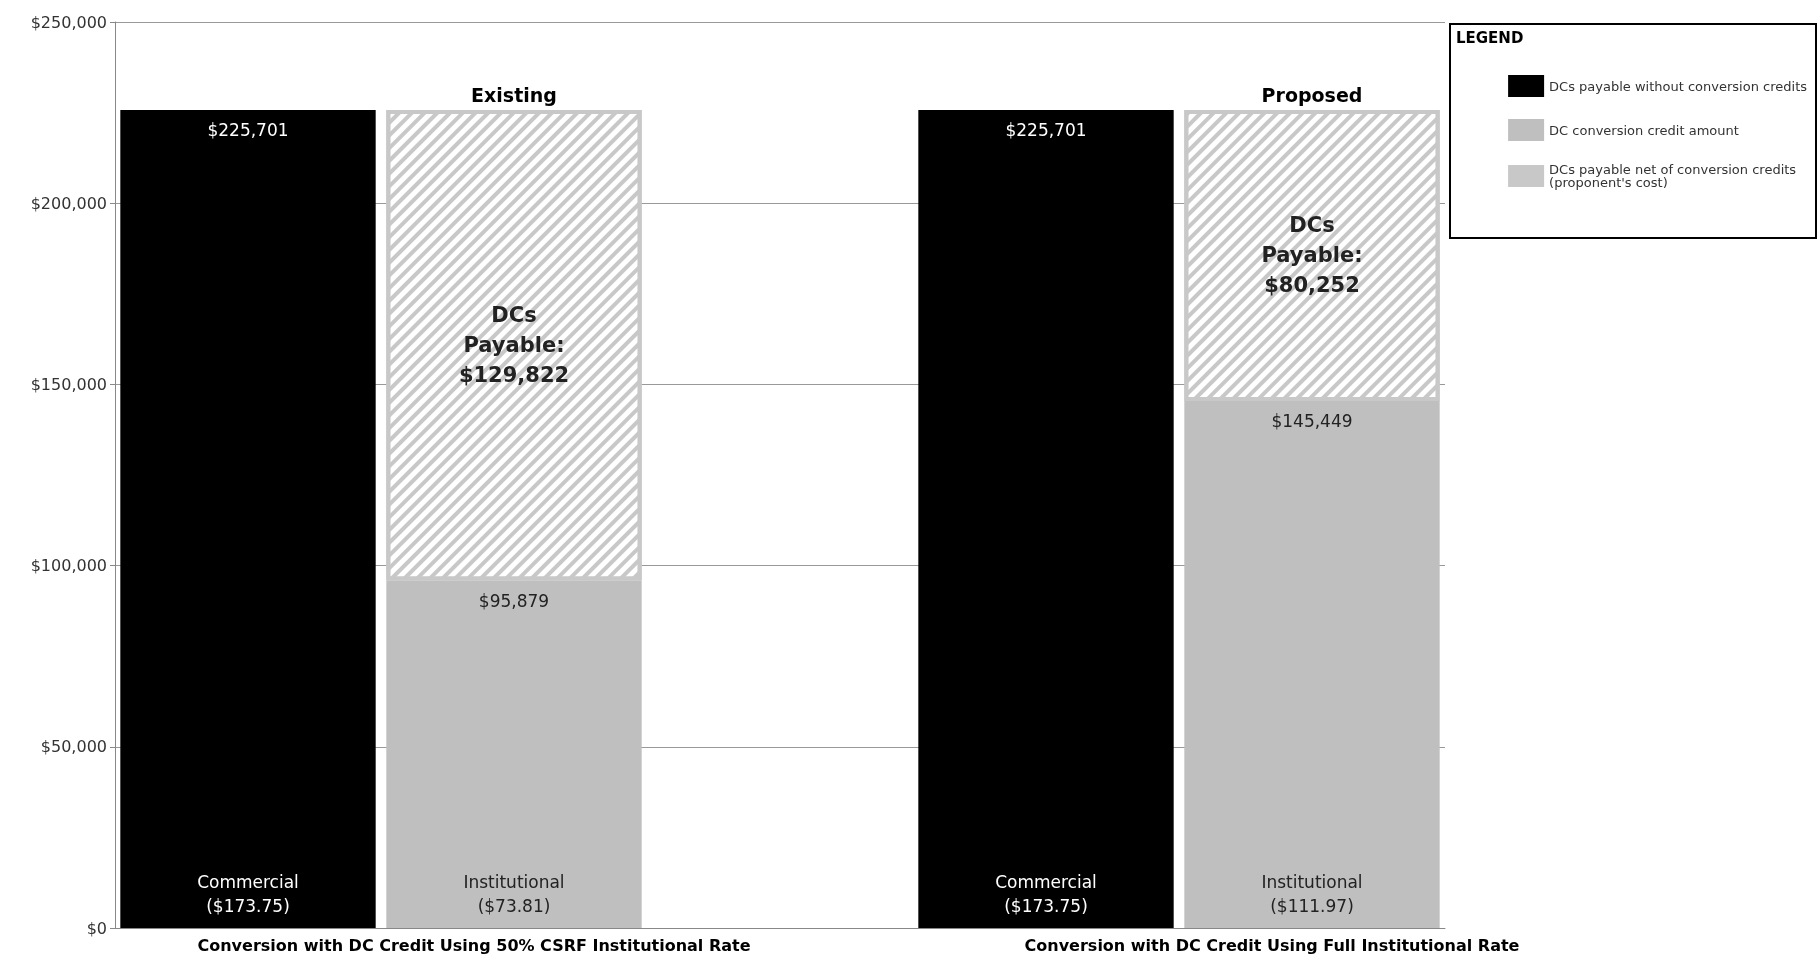 This screenshot has width=1820, height=957. I want to click on legend-label: DCs payable without conversion credits, so click(1678, 86).